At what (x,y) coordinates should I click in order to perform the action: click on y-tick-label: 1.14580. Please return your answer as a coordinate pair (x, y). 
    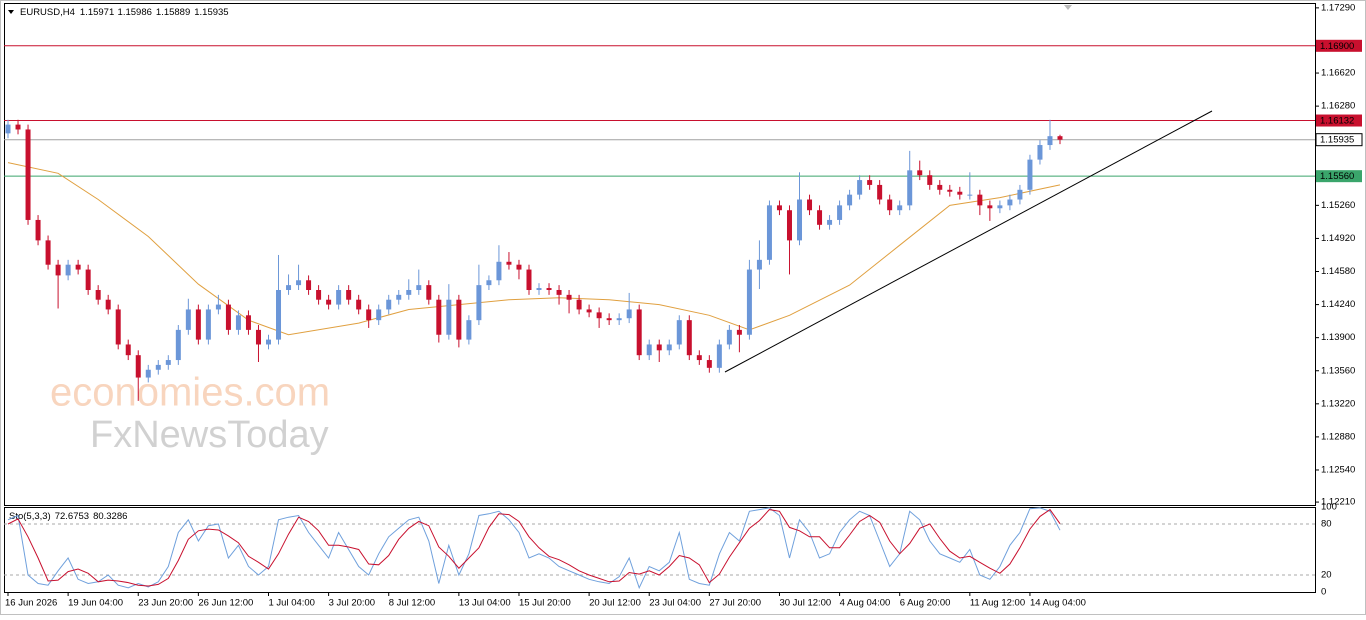
    Looking at the image, I should click on (1338, 271).